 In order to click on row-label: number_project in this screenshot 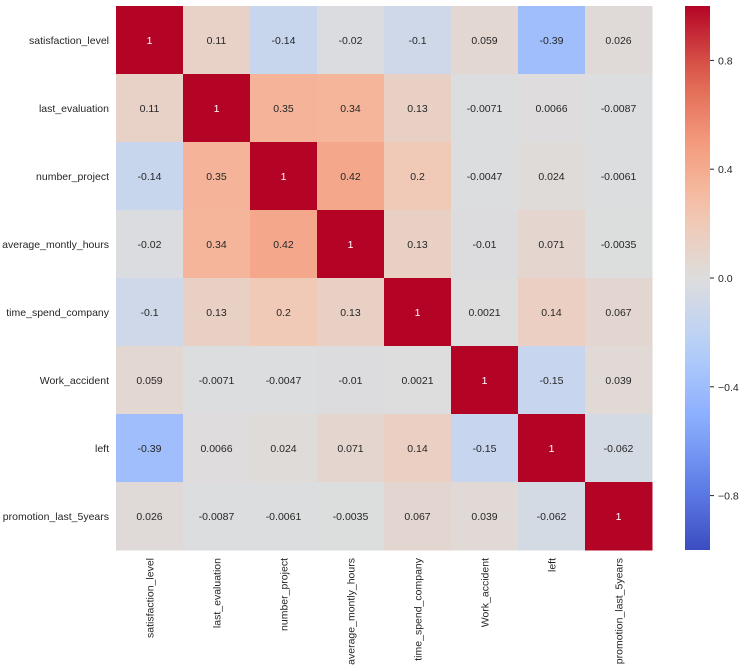, I will do `click(72, 177)`.